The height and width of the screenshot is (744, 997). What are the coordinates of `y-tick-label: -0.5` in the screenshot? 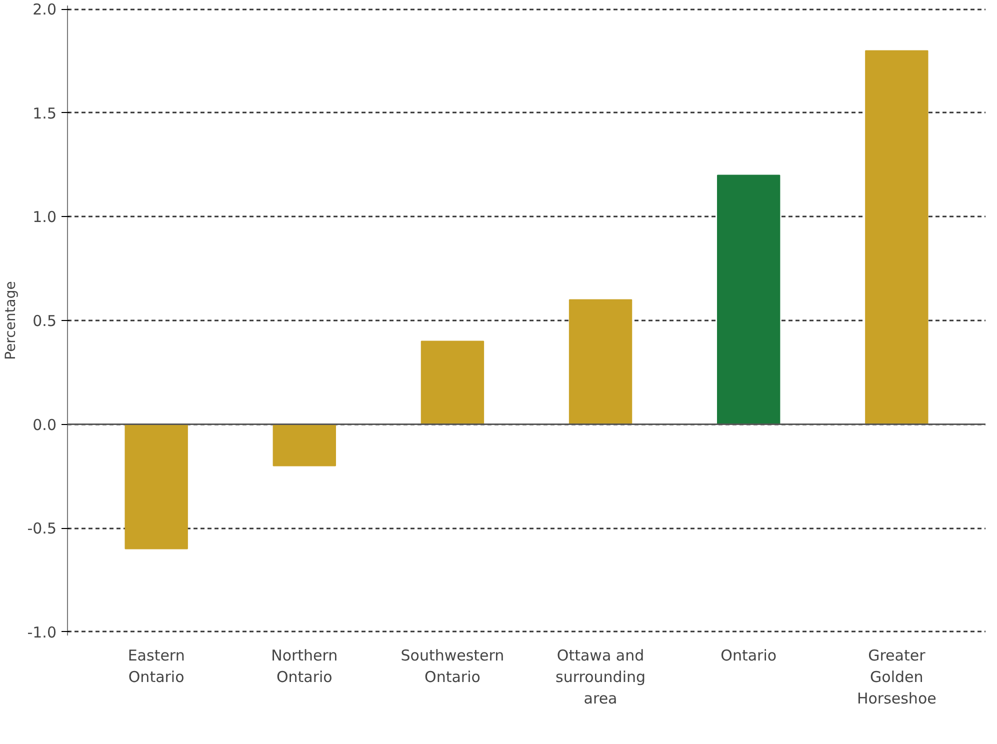 It's located at (42, 529).